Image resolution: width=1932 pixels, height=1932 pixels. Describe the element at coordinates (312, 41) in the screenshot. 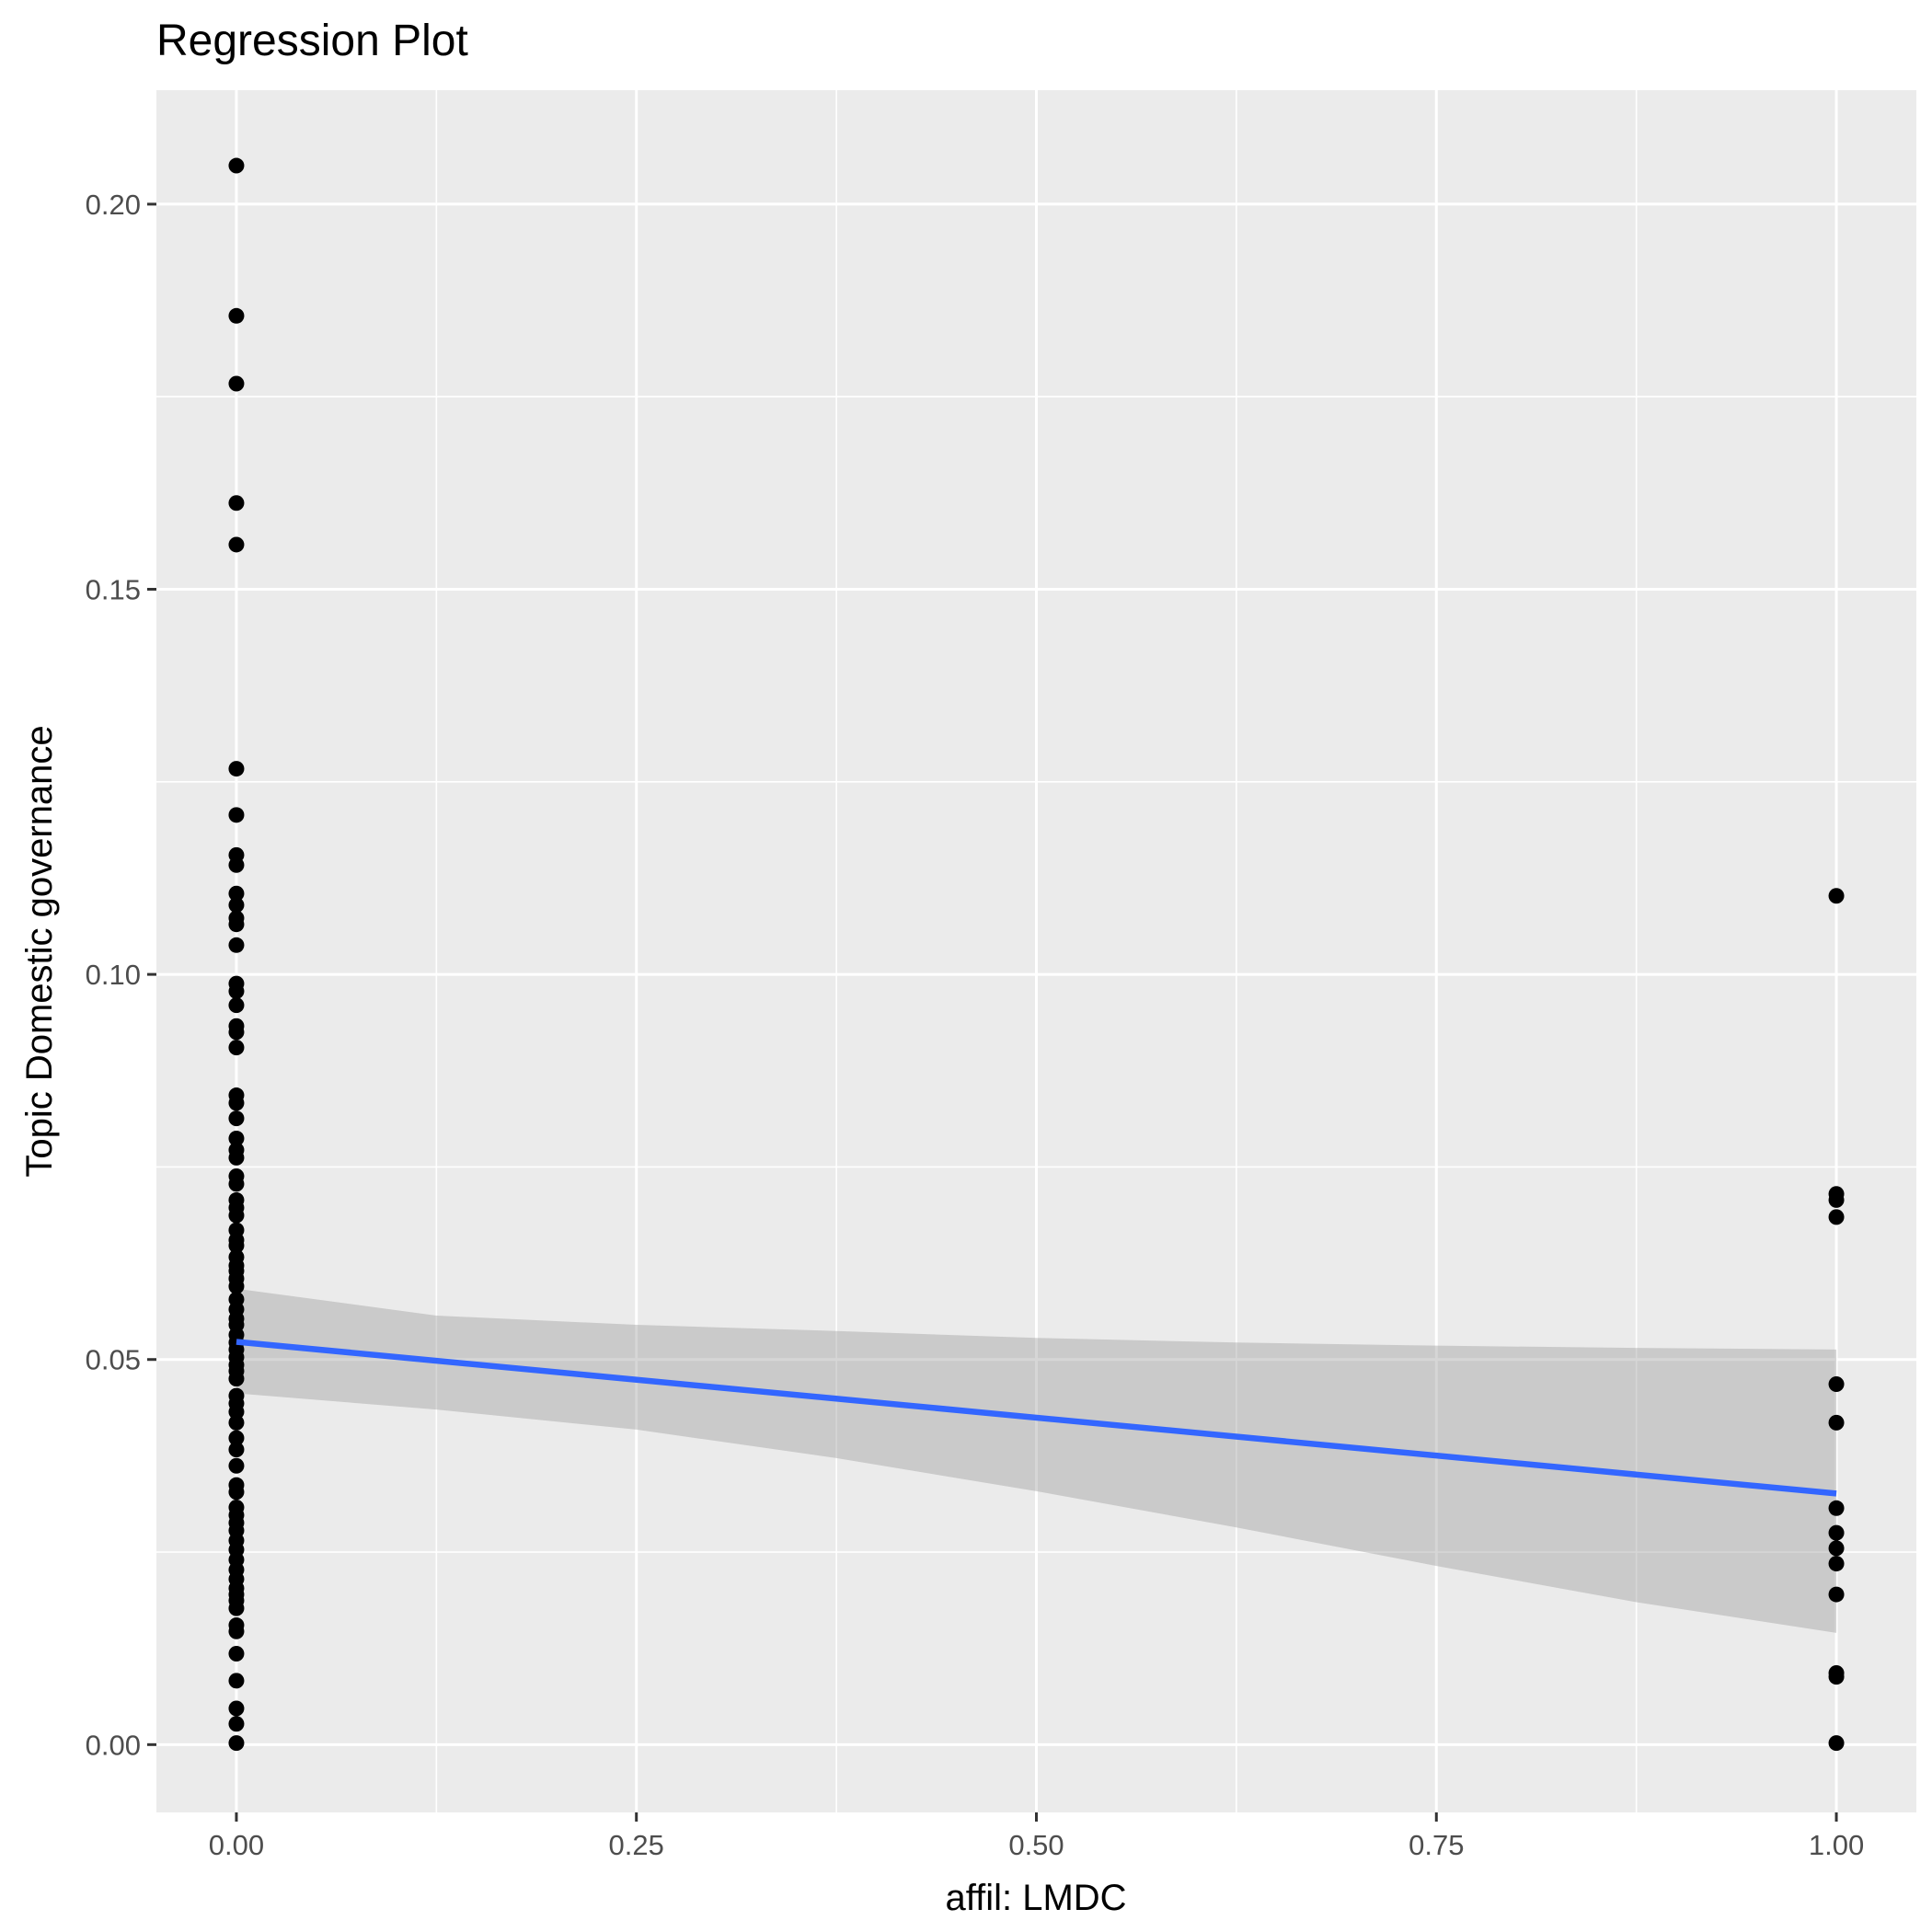

I see `chart-title: Regression Plot` at that location.